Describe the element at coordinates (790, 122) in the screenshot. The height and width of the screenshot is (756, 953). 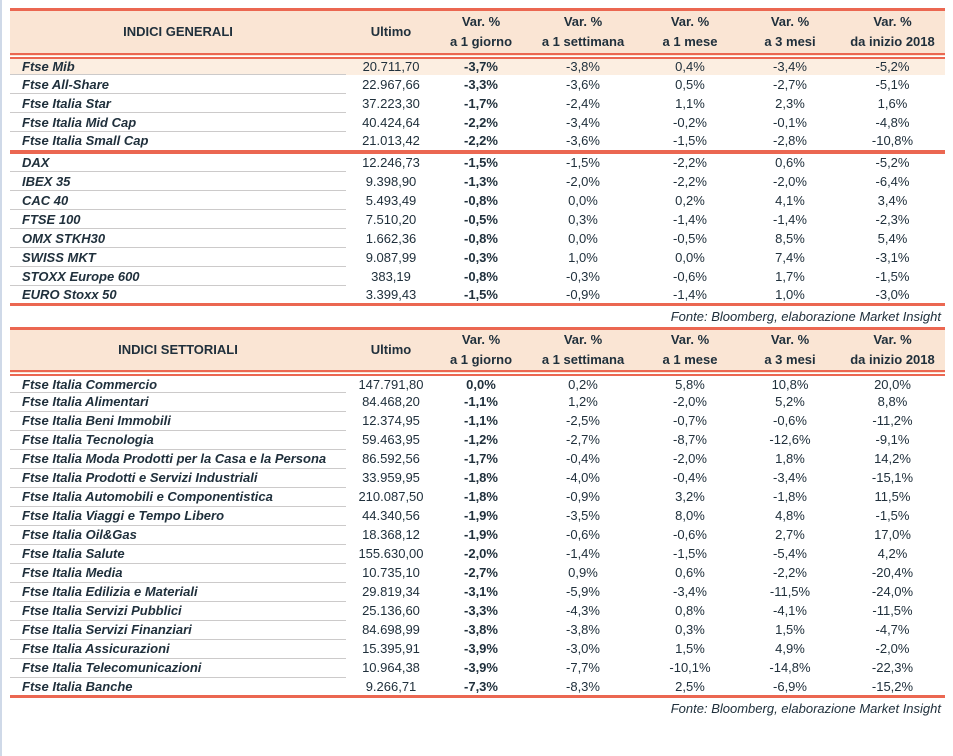
I see `value-cell: -0,1%` at that location.